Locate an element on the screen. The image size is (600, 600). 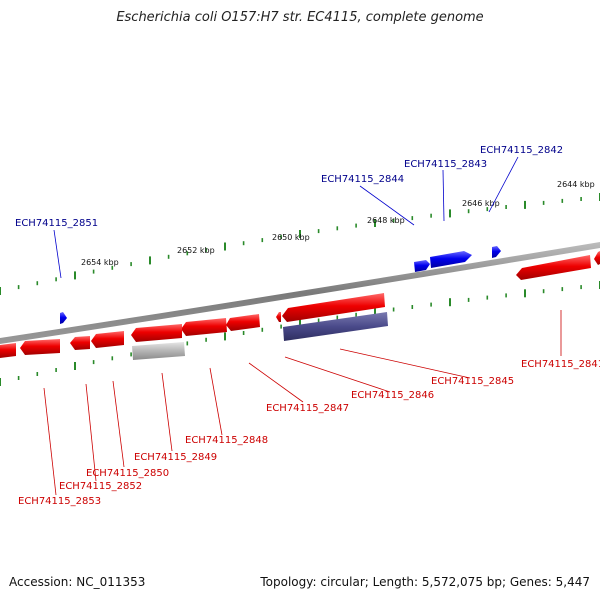
gene-label-2847: ECH74115_2847 is located at coordinates (307, 408).